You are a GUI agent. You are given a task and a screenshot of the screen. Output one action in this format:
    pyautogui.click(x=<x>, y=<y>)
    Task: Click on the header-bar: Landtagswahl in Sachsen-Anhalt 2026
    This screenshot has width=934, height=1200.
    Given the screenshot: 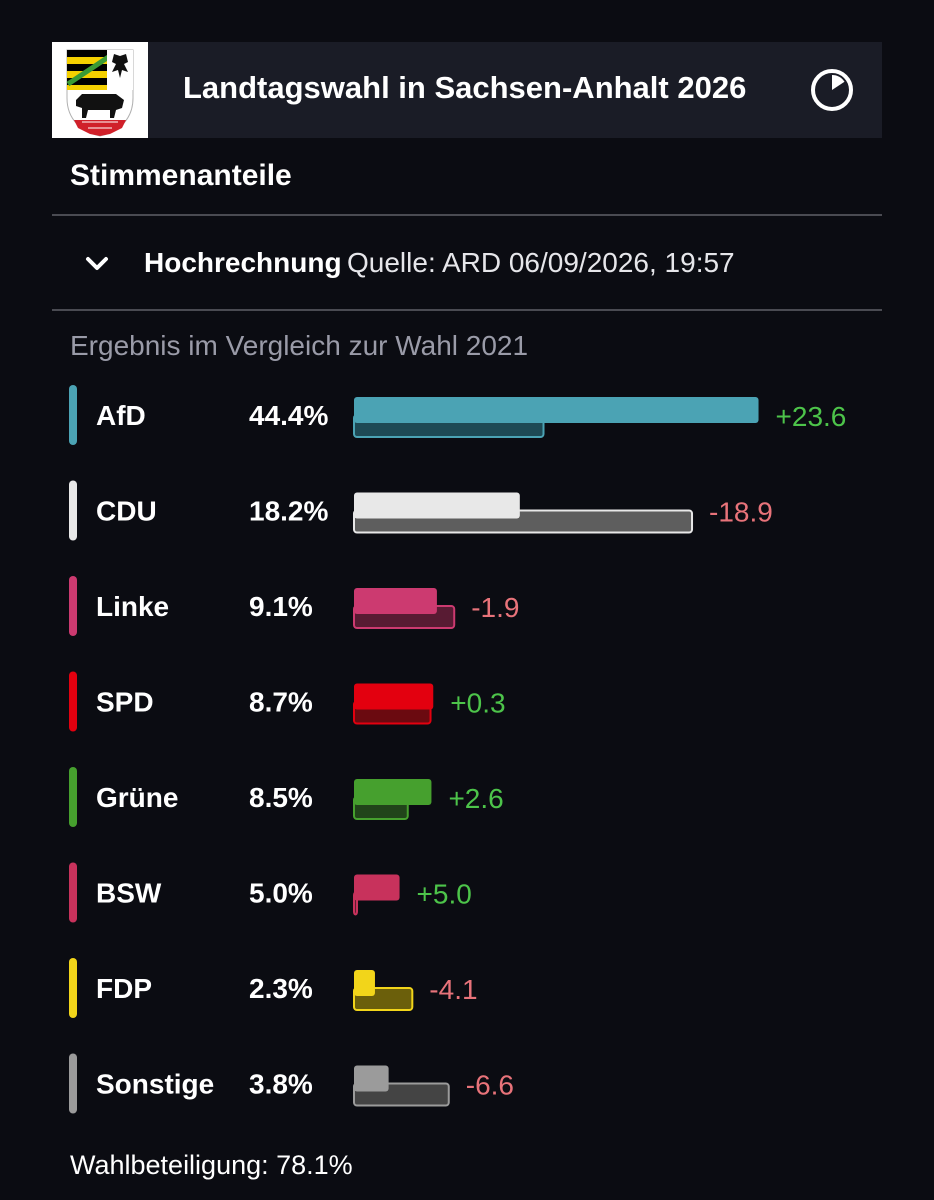 What is the action you would take?
    pyautogui.click(x=467, y=90)
    